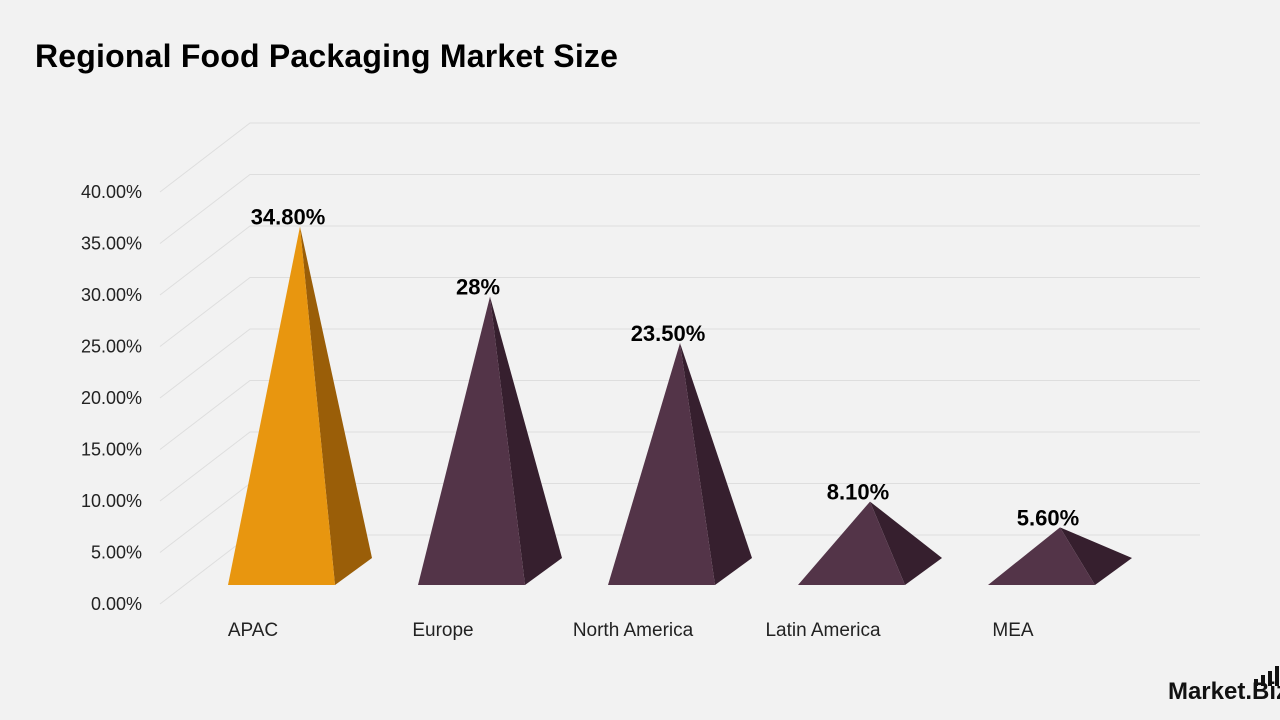 The width and height of the screenshot is (1280, 720). I want to click on data-label: 34.80%, so click(288, 217).